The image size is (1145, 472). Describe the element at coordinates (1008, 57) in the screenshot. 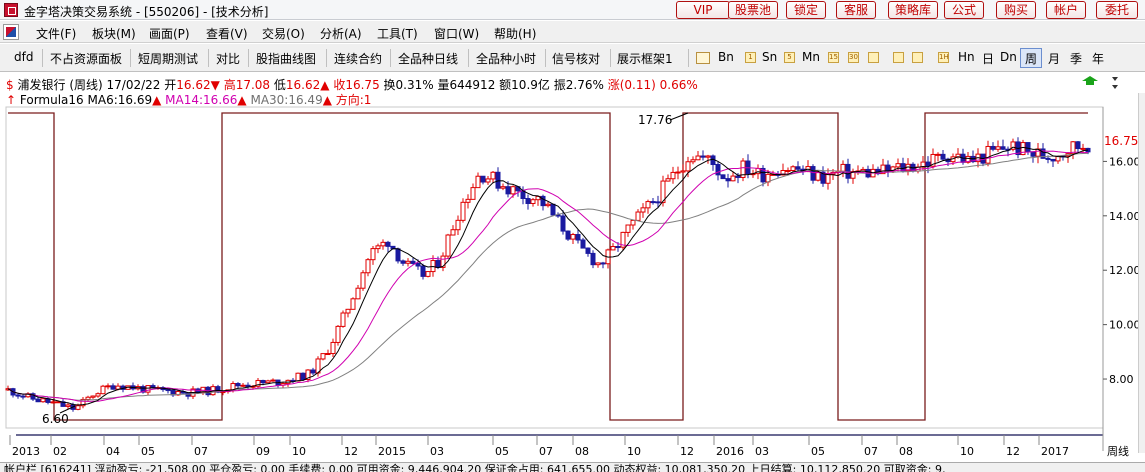

I see `period-dn: Dn` at that location.